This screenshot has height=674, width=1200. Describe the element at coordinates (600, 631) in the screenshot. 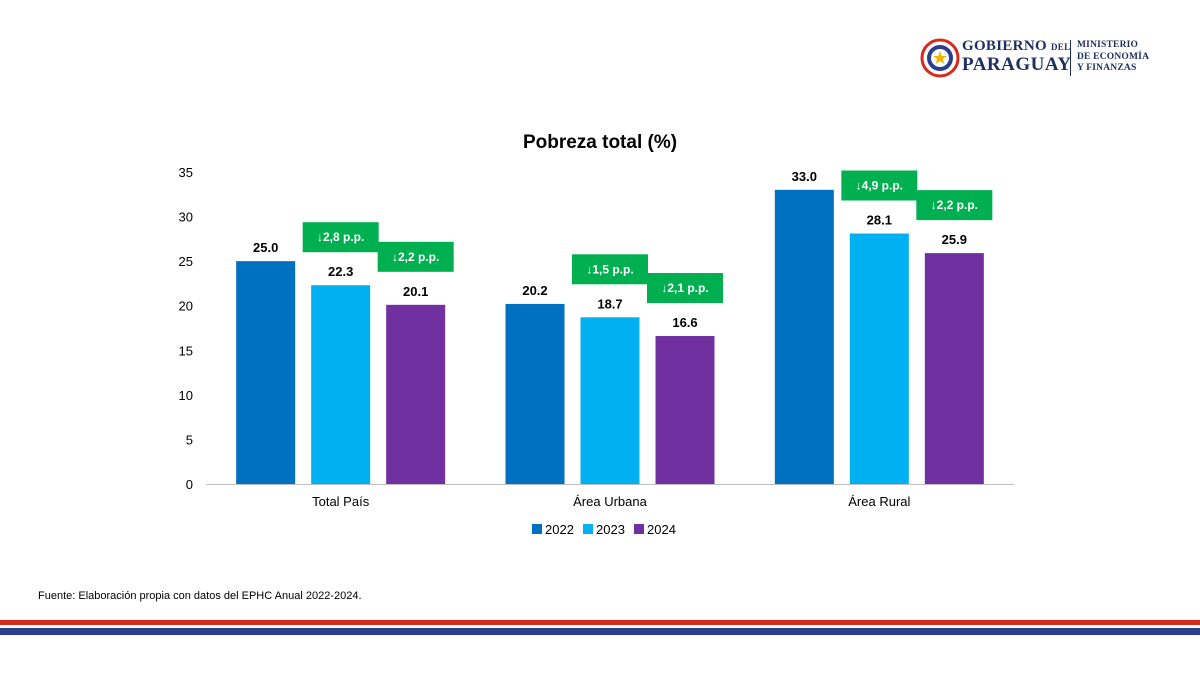

I see `flag-stripe-blue` at that location.